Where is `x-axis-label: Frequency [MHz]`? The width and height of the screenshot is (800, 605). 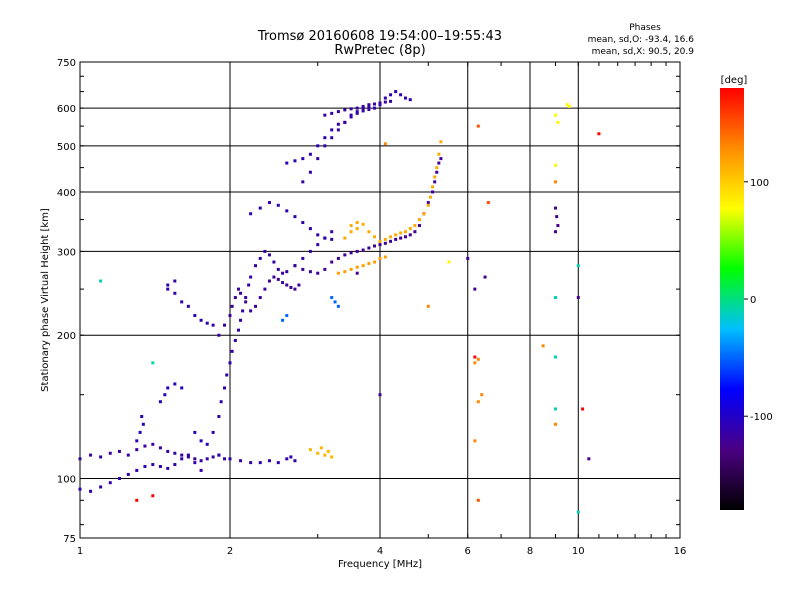 x-axis-label: Frequency [MHz] is located at coordinates (380, 564).